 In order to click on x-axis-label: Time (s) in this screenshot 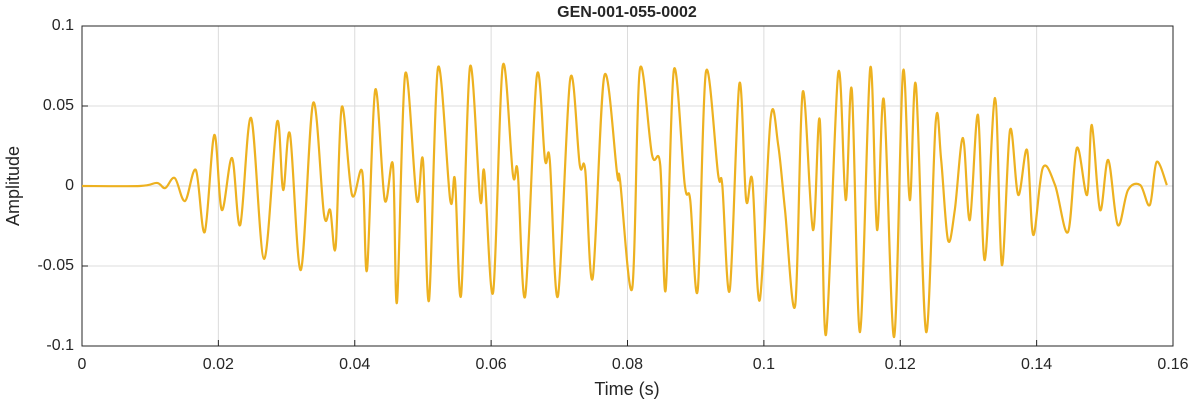, I will do `click(626, 389)`.